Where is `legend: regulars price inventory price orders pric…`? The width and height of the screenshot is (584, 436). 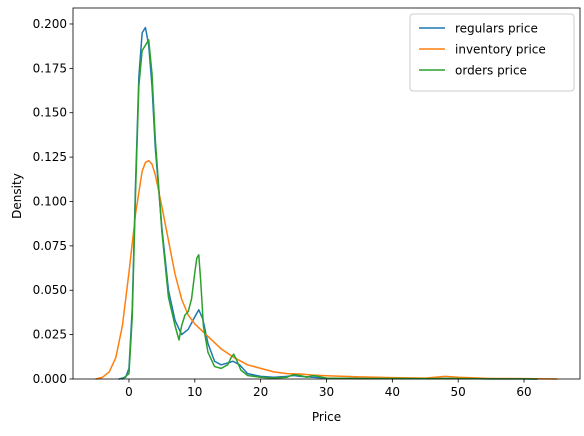 legend: regulars price inventory price orders pric… is located at coordinates (492, 52).